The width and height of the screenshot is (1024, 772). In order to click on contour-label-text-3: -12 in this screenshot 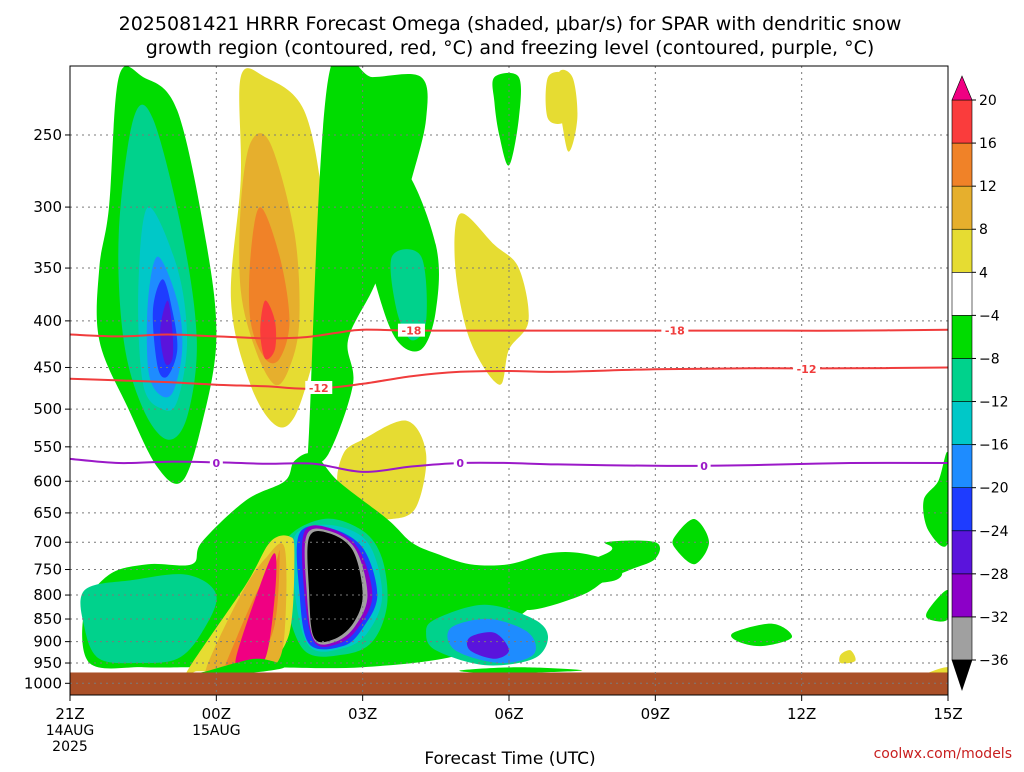, I will do `click(807, 369)`.